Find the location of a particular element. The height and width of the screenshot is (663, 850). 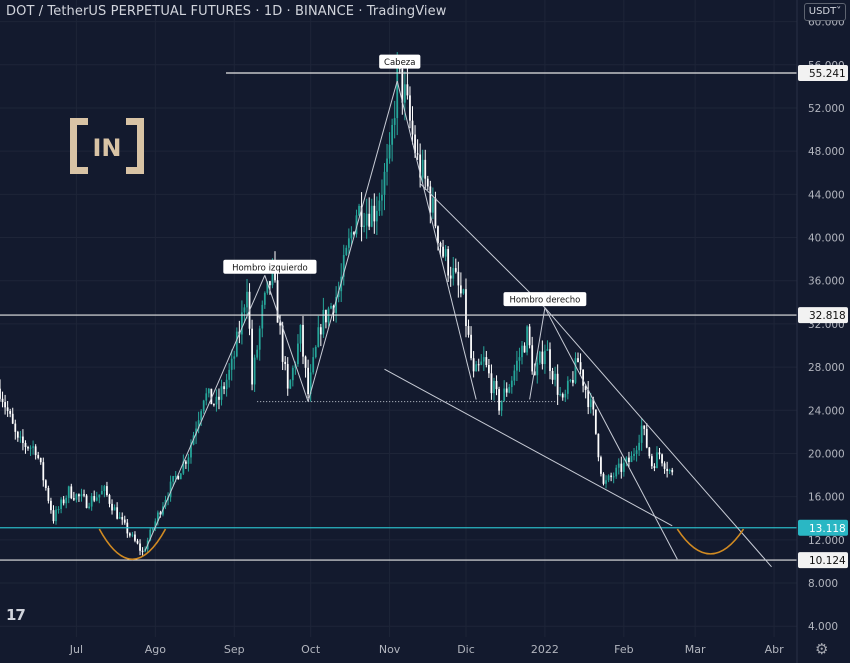

annotation-text: Hombro izquierdo is located at coordinates (270, 268).